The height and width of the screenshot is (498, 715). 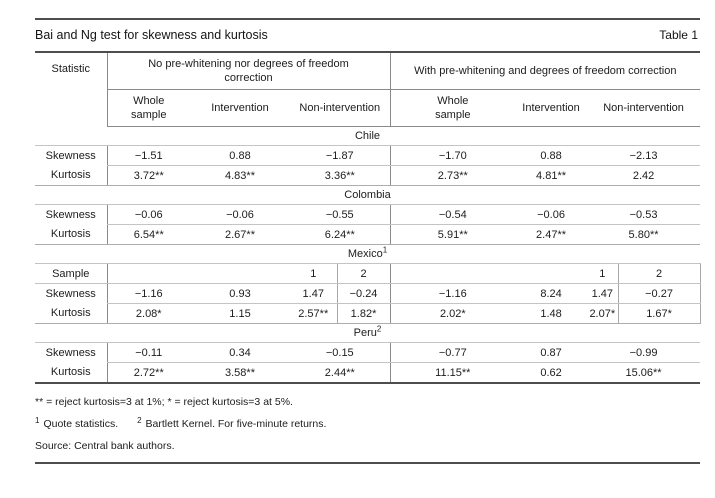 I want to click on stat-label: Sample, so click(x=71, y=273).